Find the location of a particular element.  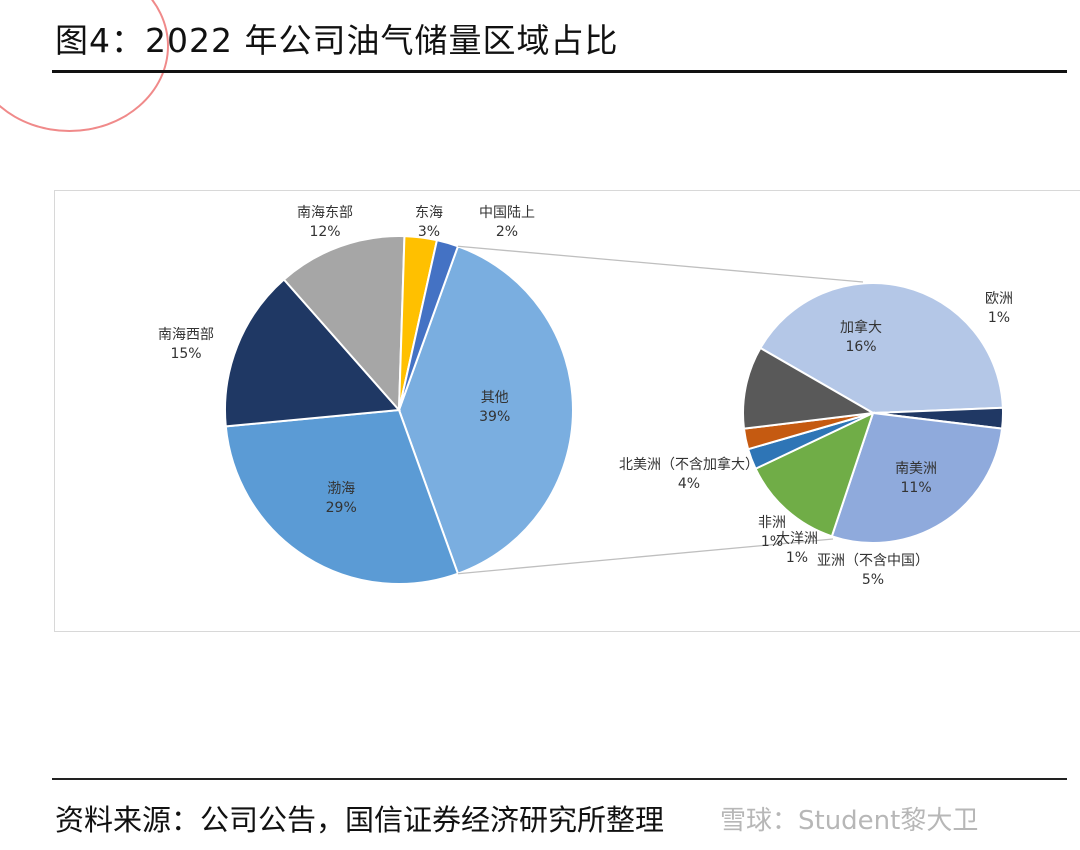

main-pie-label-0: 其他 39% is located at coordinates (494, 407).